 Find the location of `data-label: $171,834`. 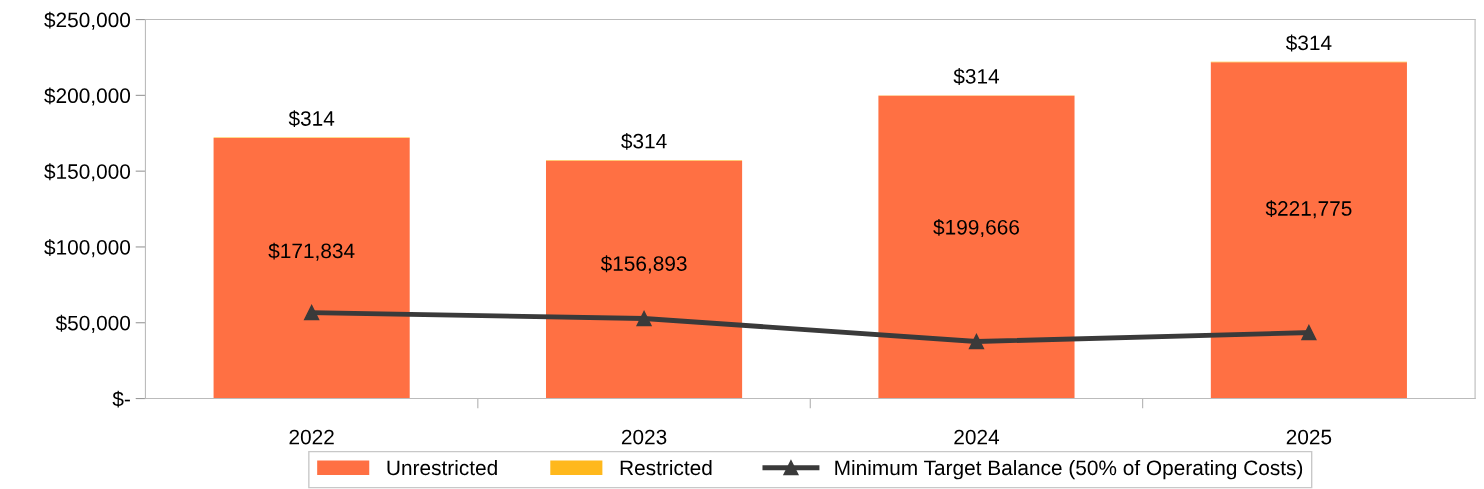

data-label: $171,834 is located at coordinates (311, 251).